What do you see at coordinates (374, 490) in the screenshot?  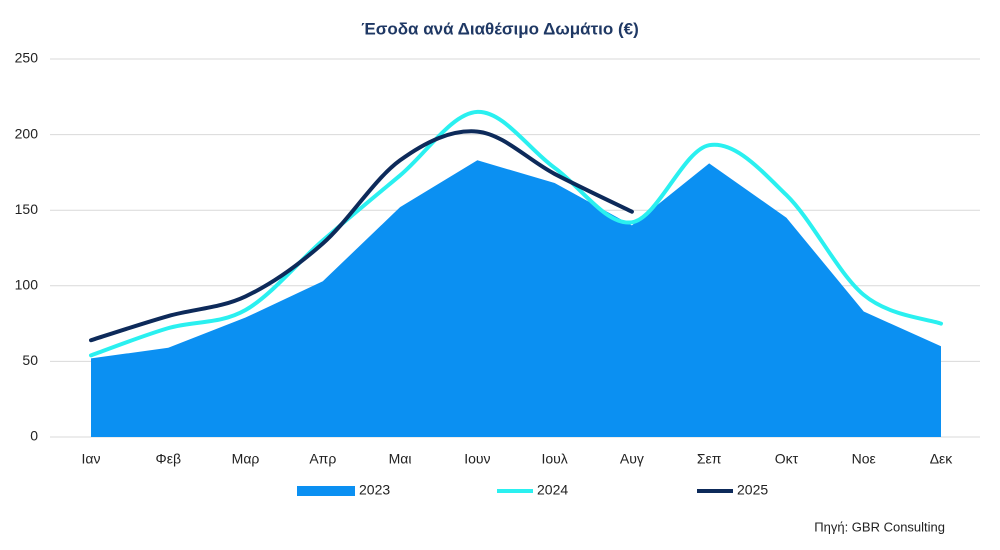 I see `legend-label: 2023` at bounding box center [374, 490].